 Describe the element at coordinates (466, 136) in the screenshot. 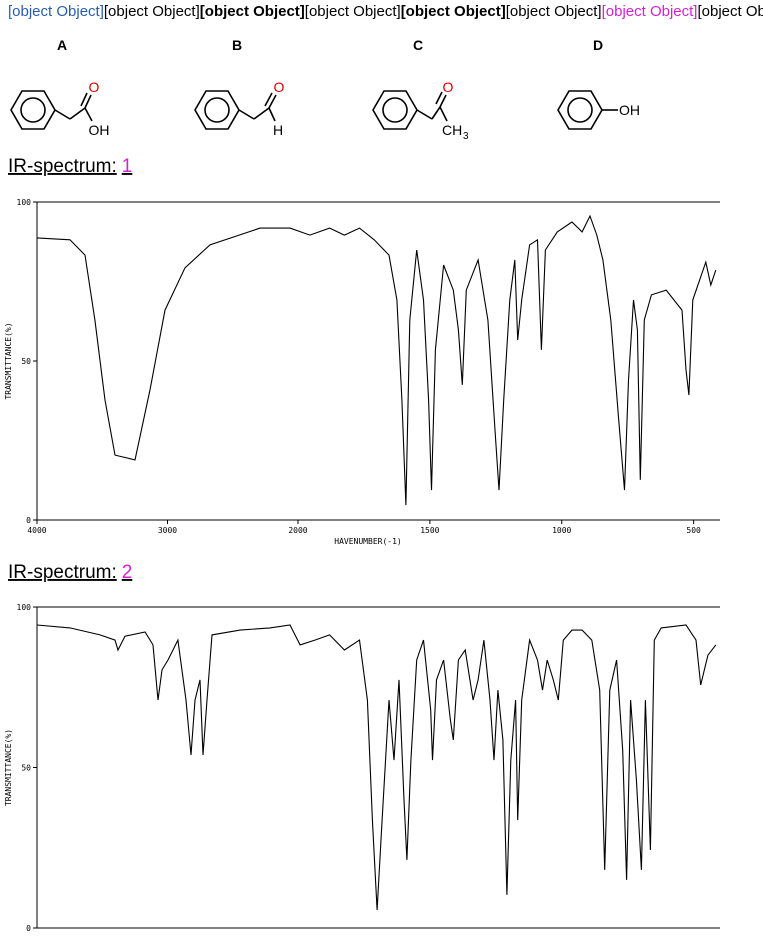

I see `atom-subscript: 3` at that location.